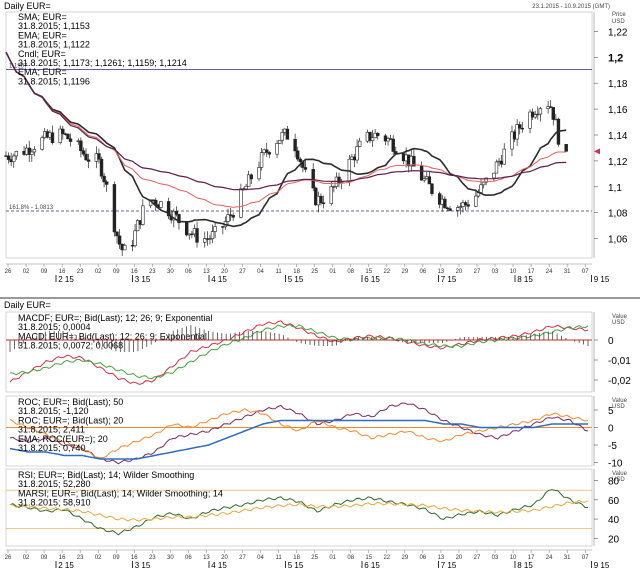 This screenshot has height=577, width=640. Describe the element at coordinates (27, 305) in the screenshot. I see `indicator-panel-title: Daily EUR=` at that location.